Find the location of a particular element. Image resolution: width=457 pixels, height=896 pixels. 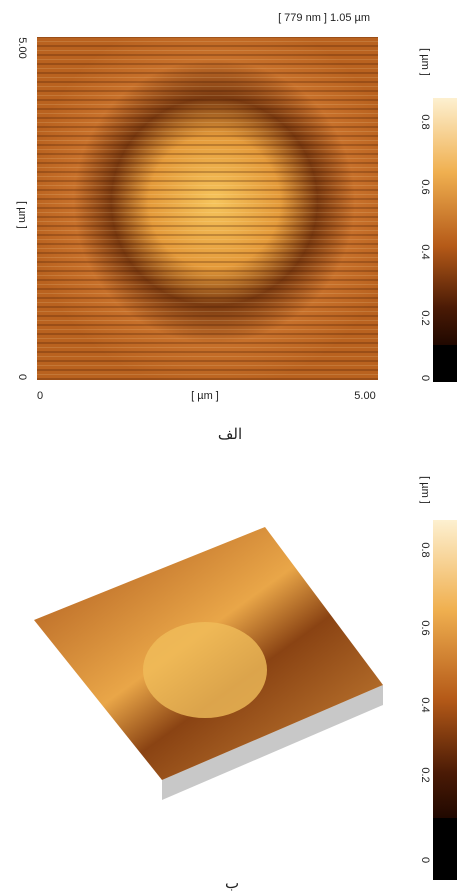

x-tick-label: 5.00 is located at coordinates (364, 396).